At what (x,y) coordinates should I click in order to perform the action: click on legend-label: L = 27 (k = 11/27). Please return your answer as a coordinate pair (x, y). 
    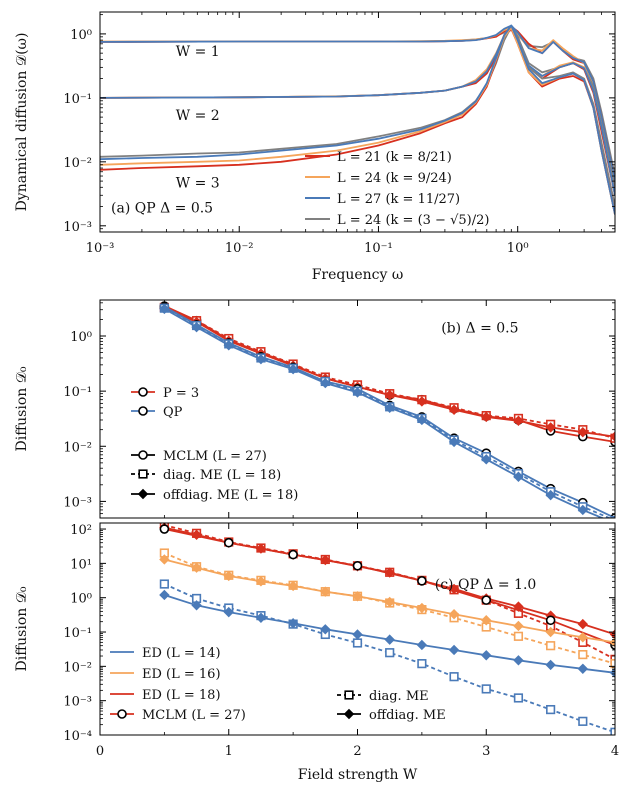
    Looking at the image, I should click on (398, 199).